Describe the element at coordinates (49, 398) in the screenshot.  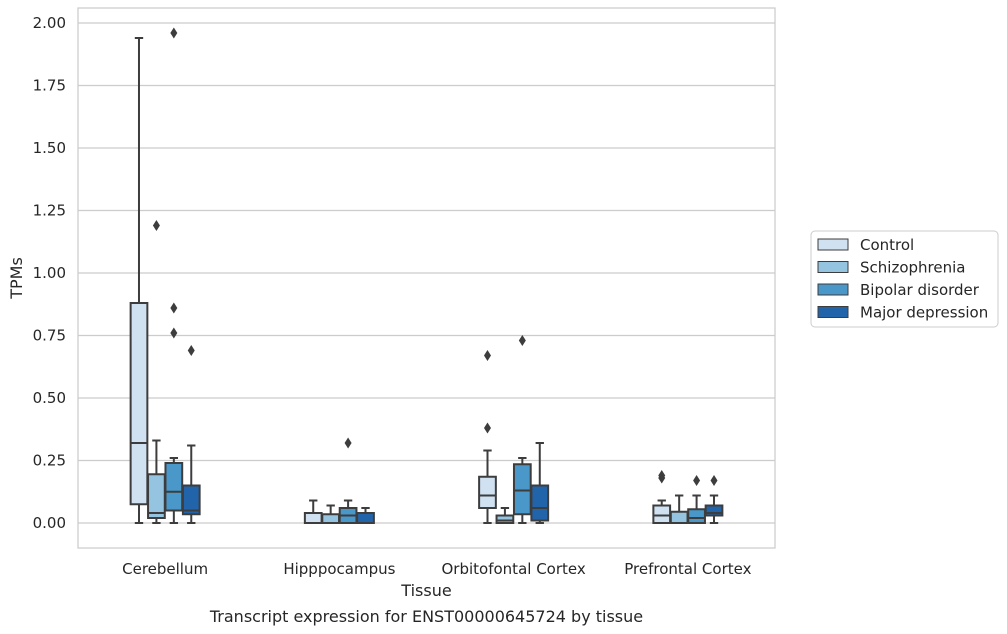
I see `y-tick-label: 0.50` at that location.